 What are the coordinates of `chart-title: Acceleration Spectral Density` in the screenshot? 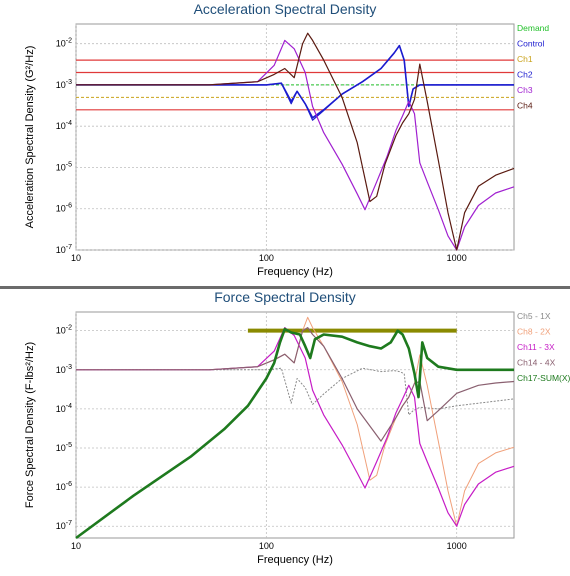 It's located at (285, 9).